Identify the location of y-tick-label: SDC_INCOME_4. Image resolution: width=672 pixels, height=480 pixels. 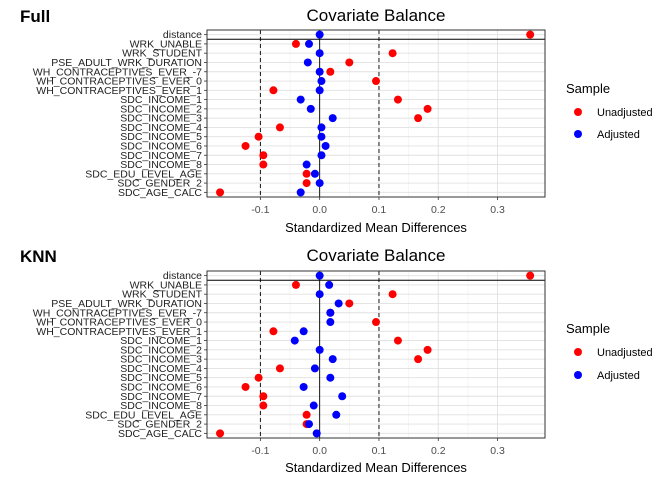
(161, 128).